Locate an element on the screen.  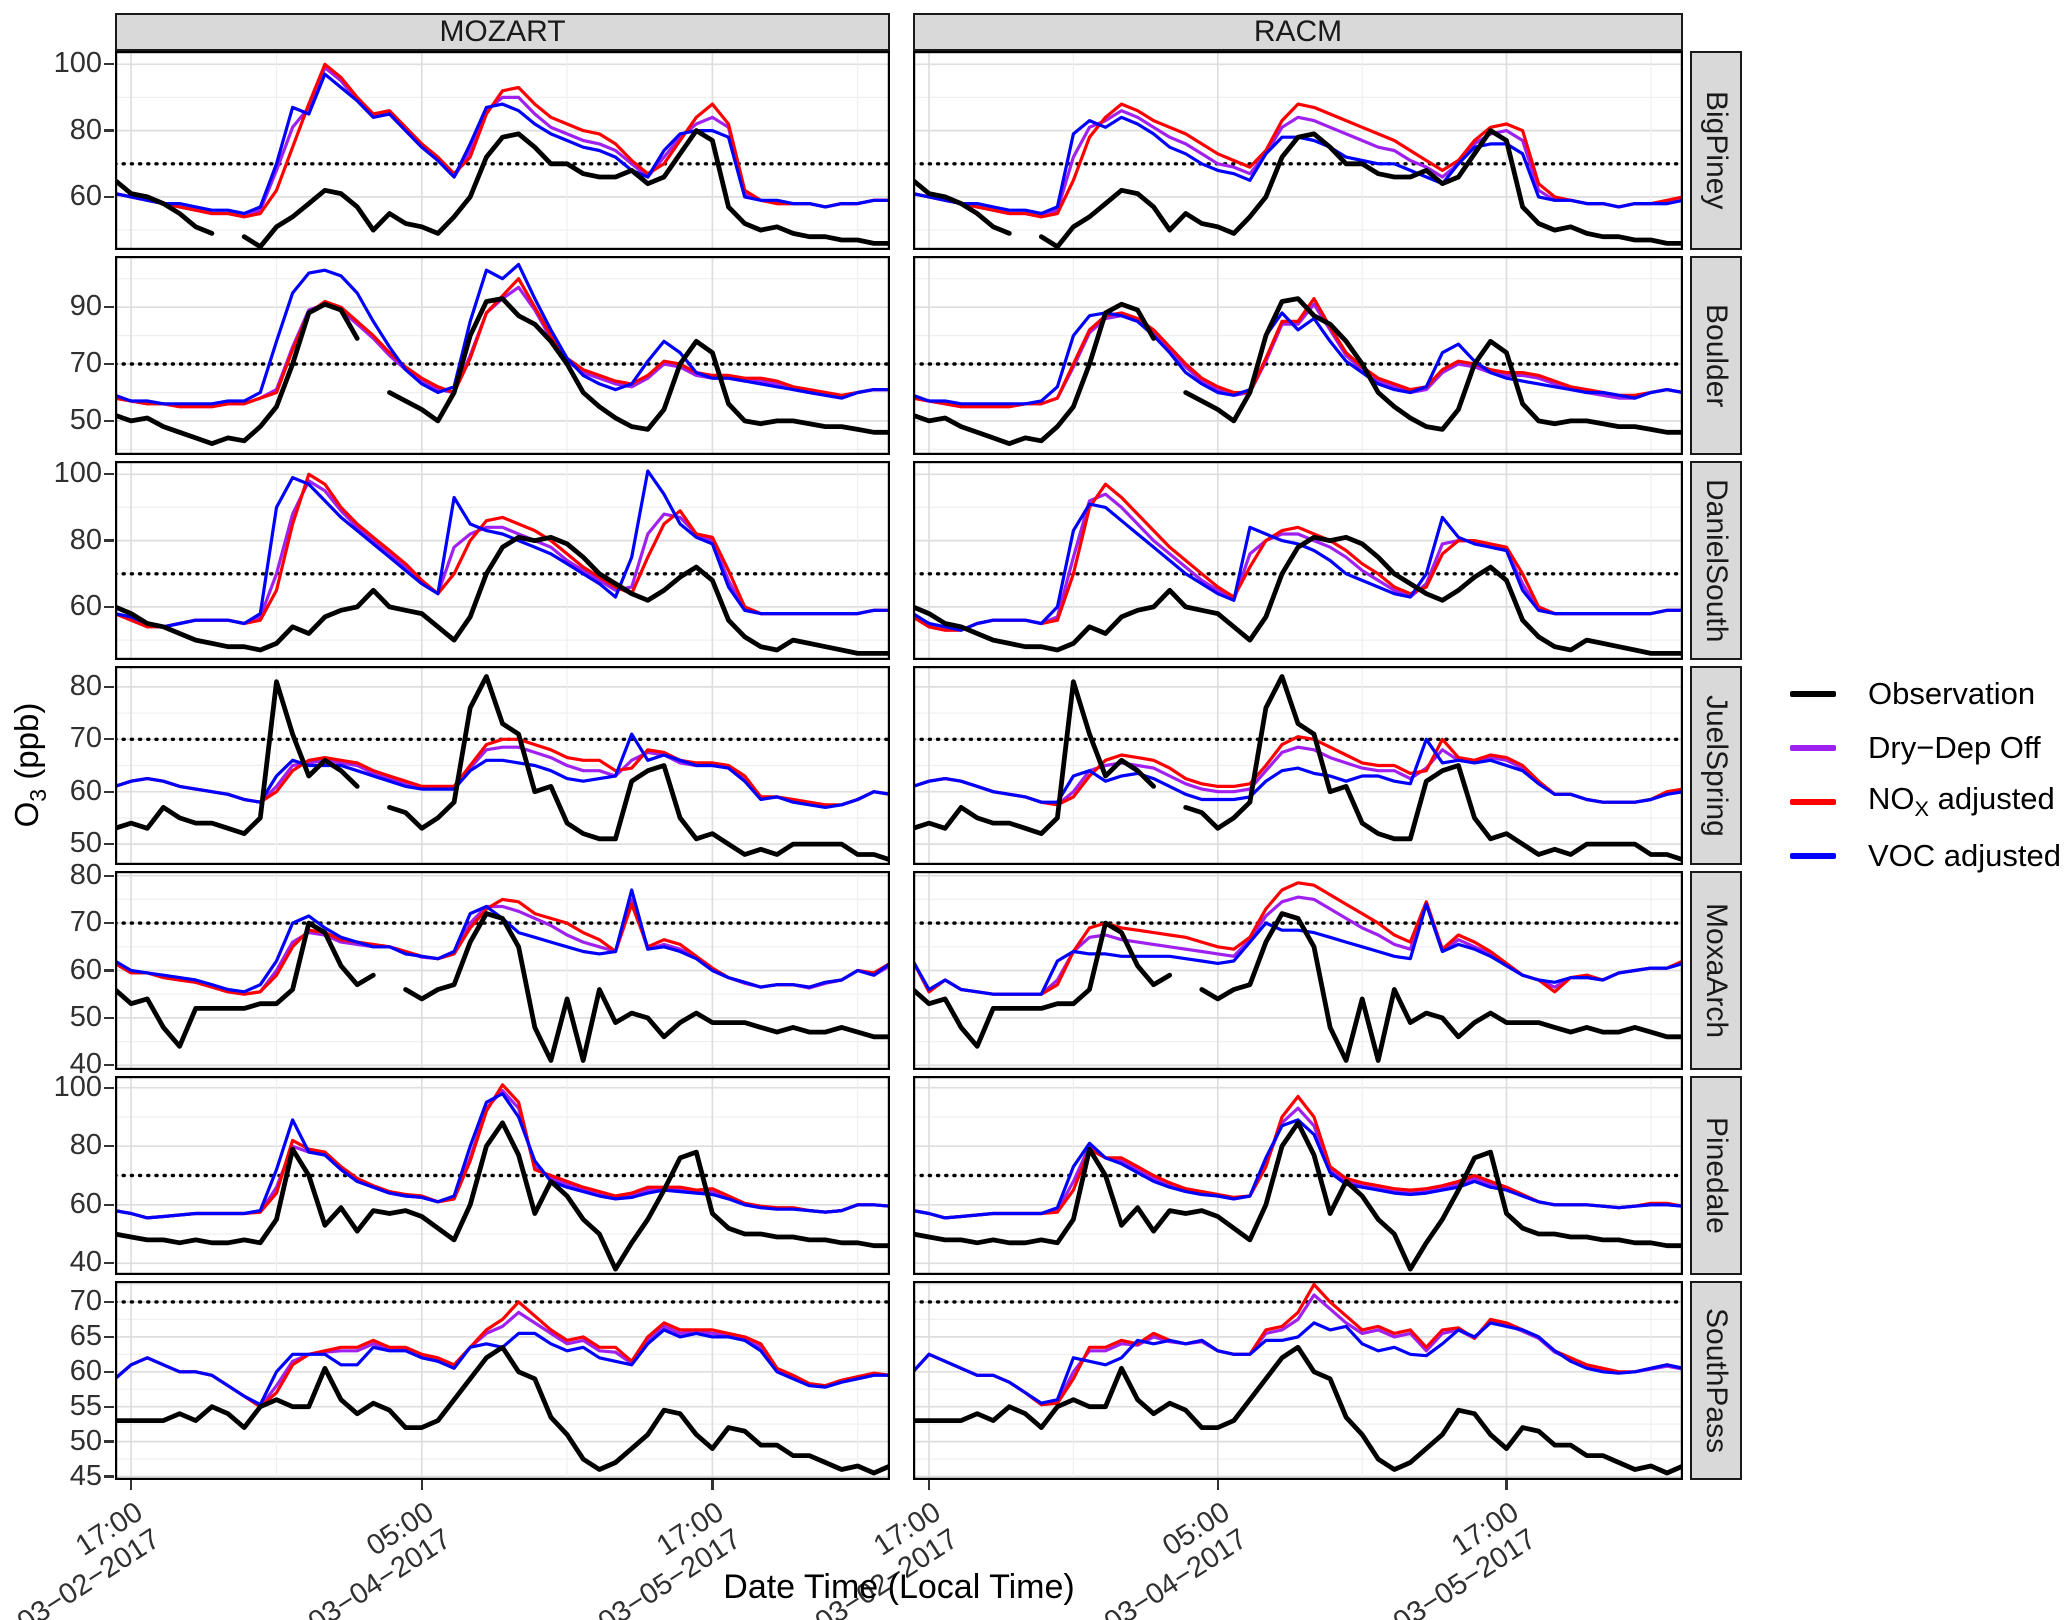
legend-item-observation: Observation is located at coordinates (1912, 694).